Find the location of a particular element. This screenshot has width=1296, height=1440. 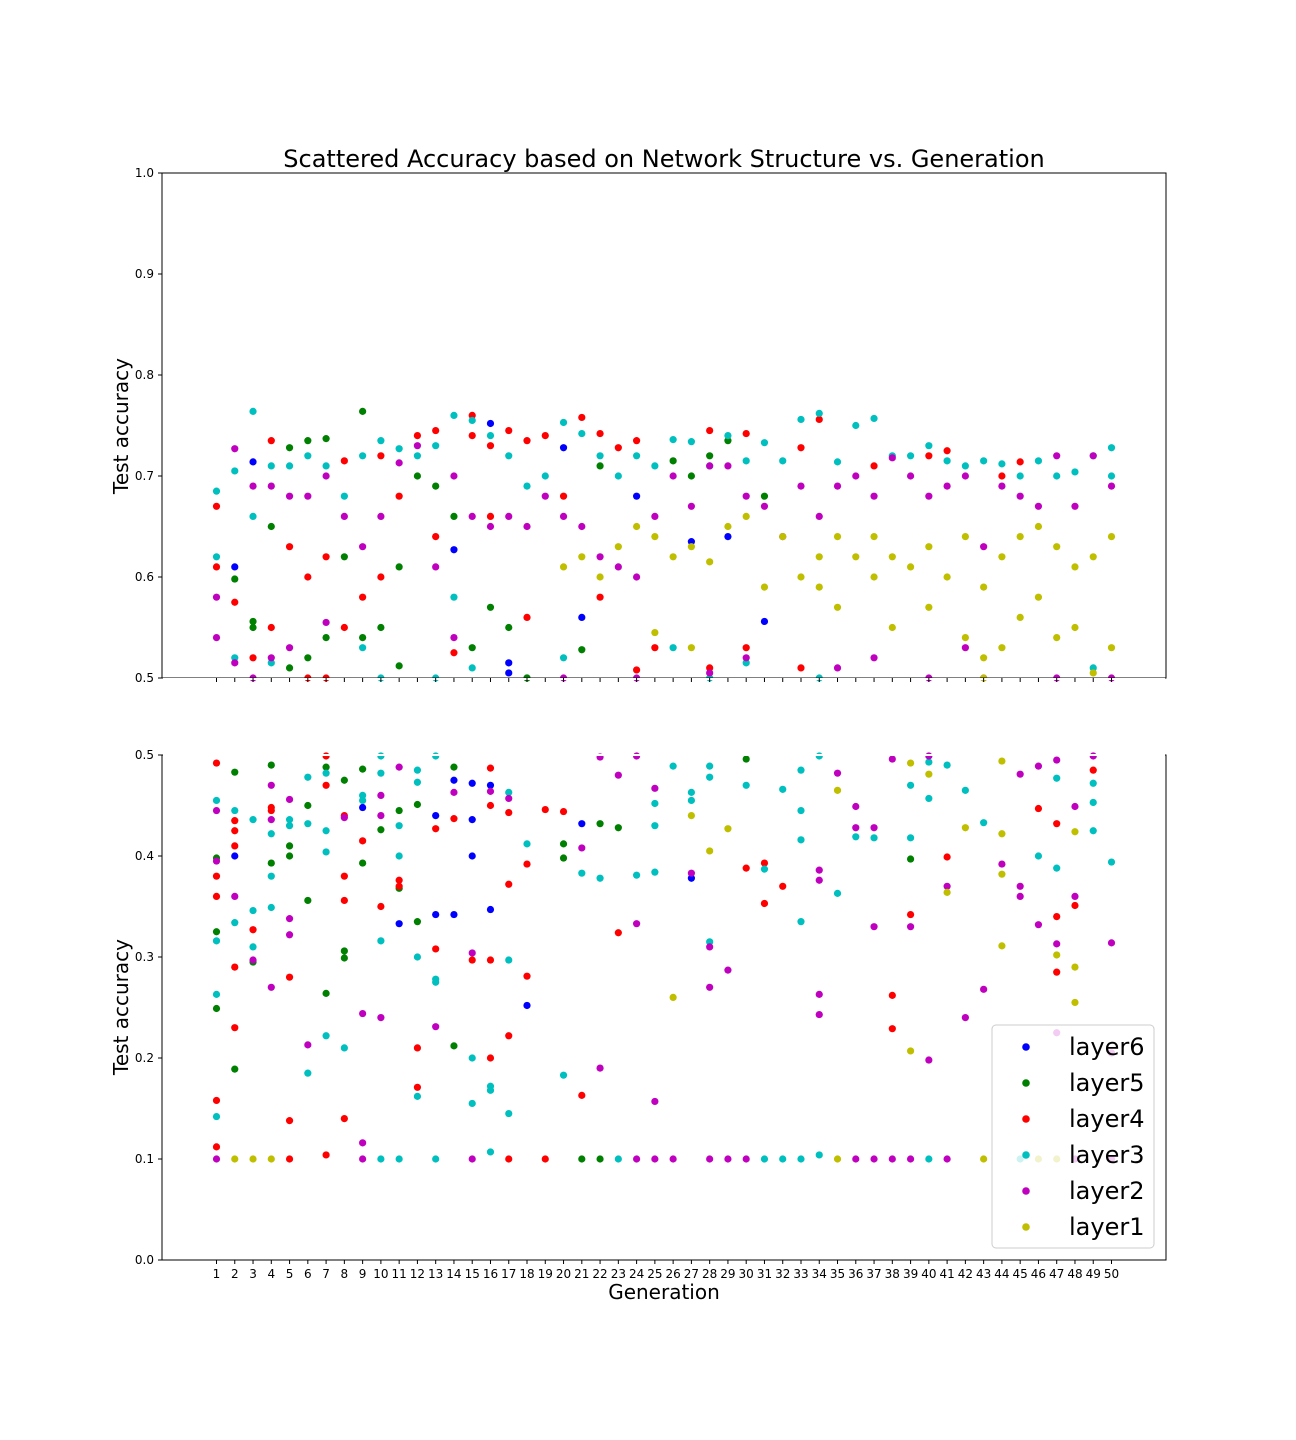

top-x-axis-ticks is located at coordinates (664, 680).